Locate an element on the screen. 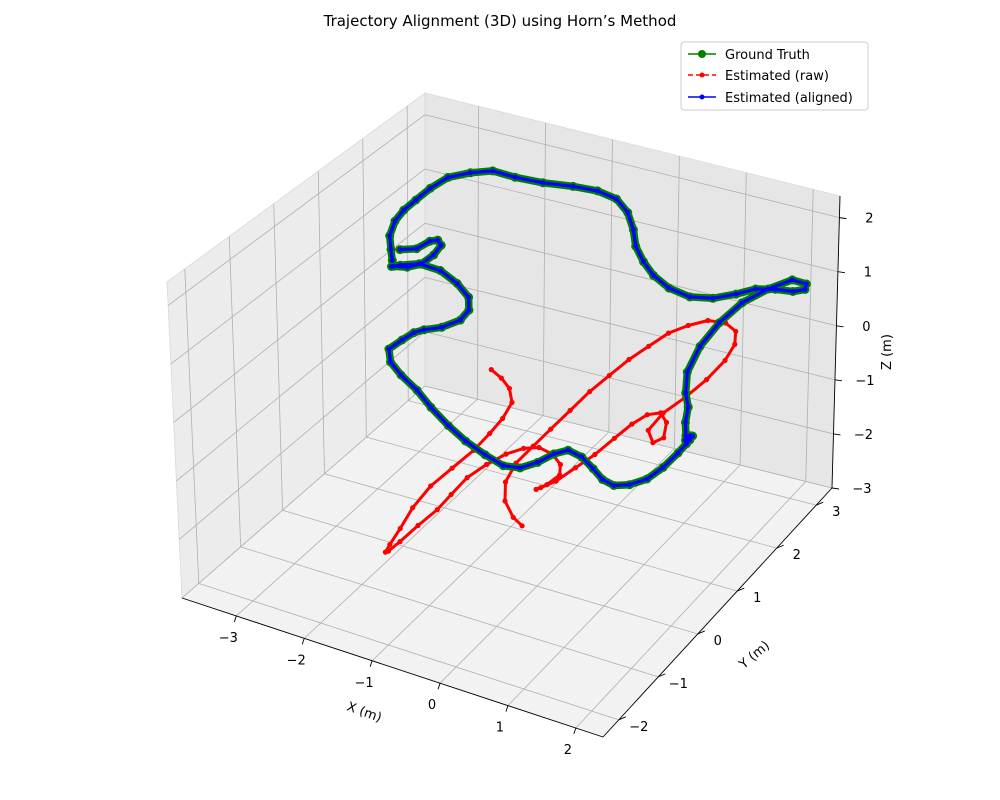 The width and height of the screenshot is (1000, 800). z-tick-label: 2 is located at coordinates (869, 219).